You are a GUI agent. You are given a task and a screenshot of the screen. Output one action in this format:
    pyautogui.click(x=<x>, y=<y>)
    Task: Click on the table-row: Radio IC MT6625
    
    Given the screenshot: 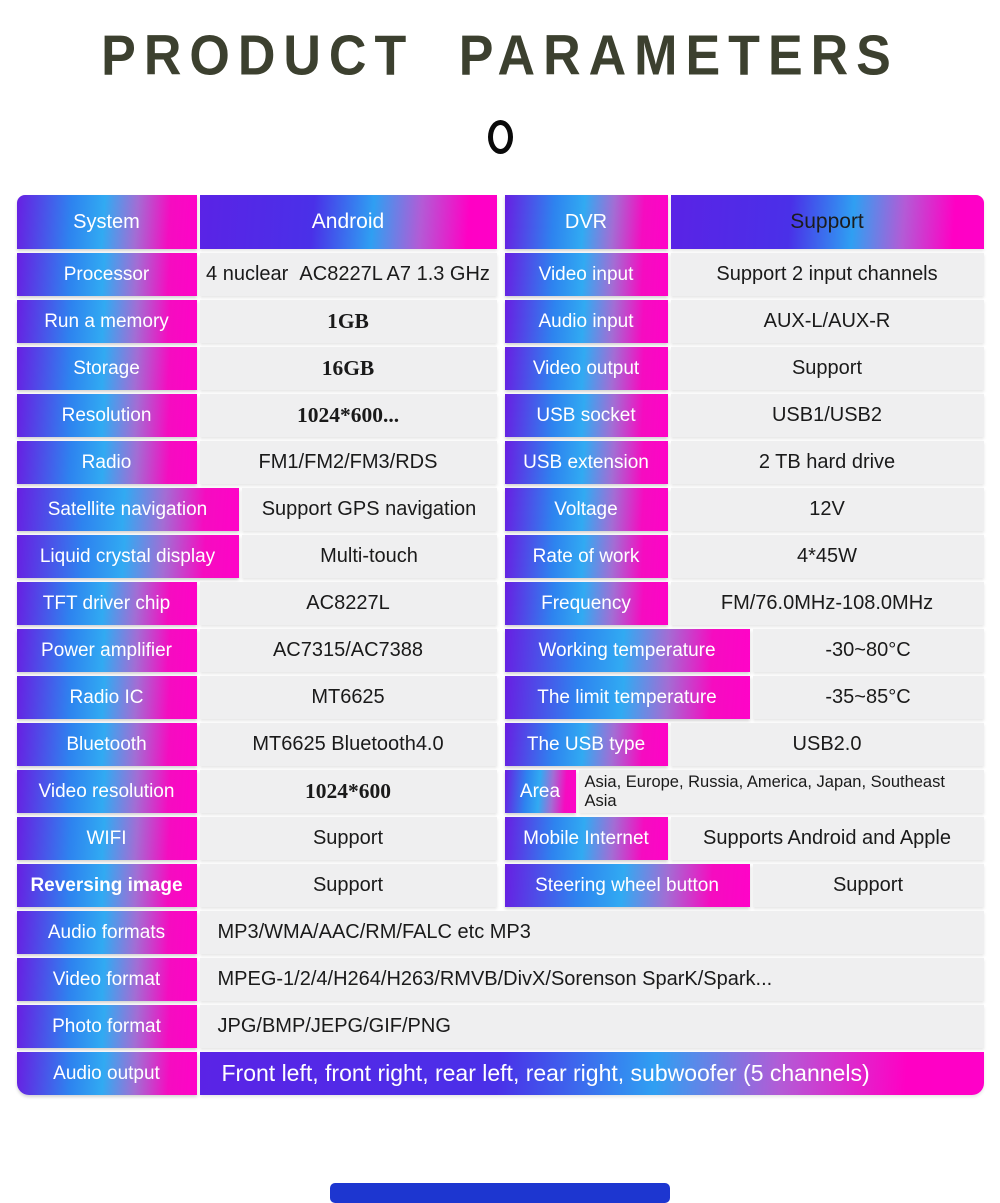 What is the action you would take?
    pyautogui.click(x=256, y=697)
    